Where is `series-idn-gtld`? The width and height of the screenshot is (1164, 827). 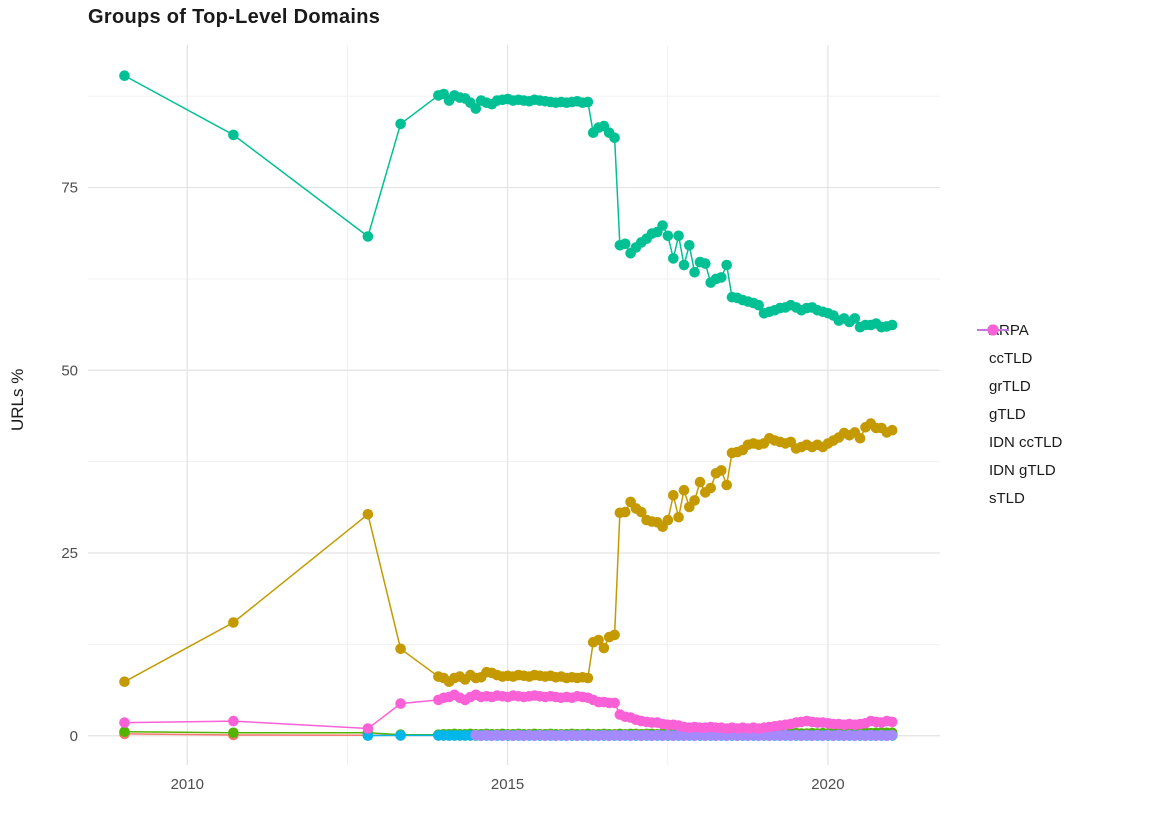
series-idn-gtld is located at coordinates (684, 735).